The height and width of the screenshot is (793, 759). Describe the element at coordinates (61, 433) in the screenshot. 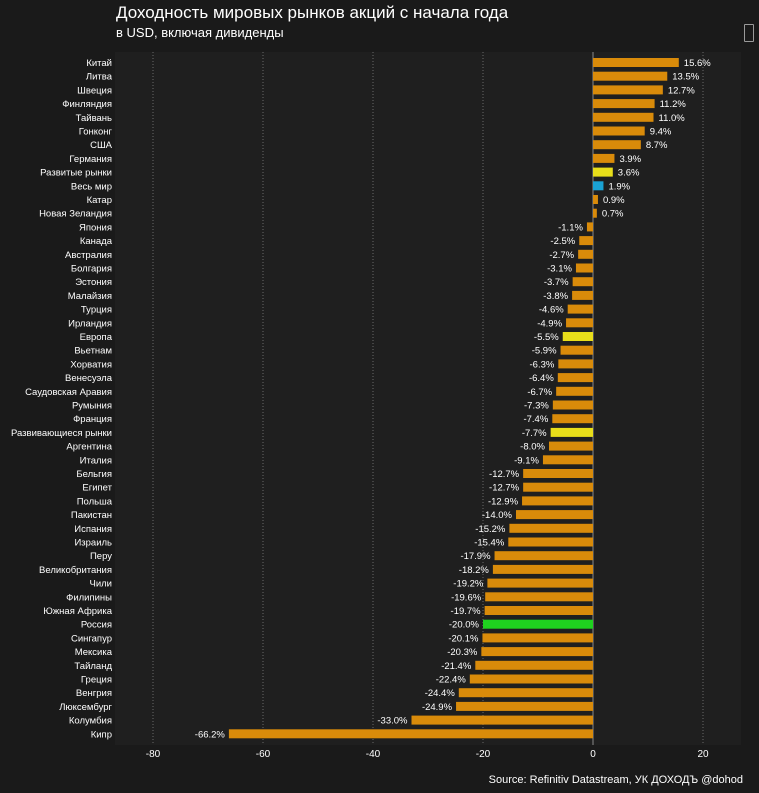

I see `category-label: Развивающиеся рынки` at that location.